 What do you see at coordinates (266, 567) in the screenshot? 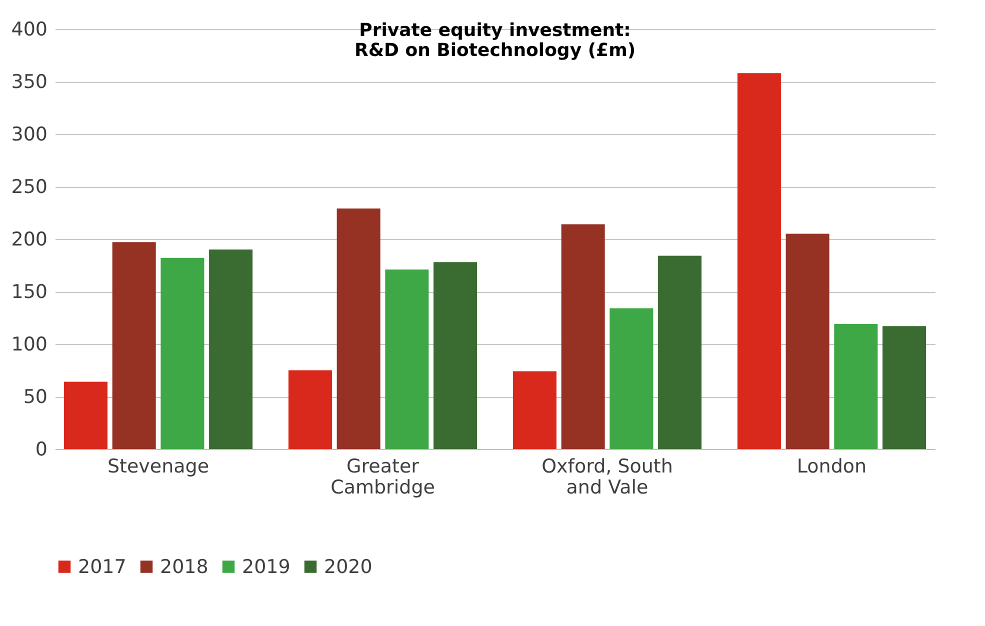
I see `legend-label: 2019` at bounding box center [266, 567].